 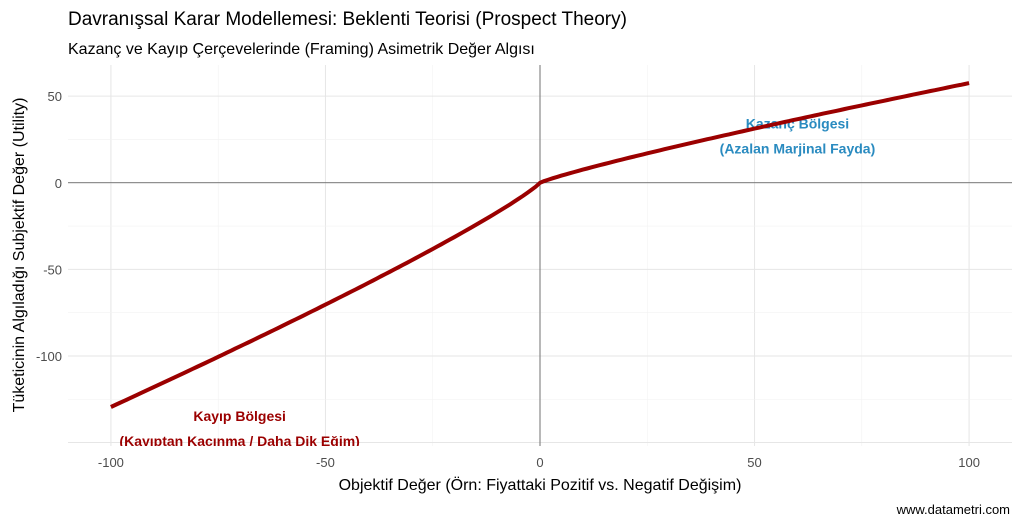 What do you see at coordinates (754, 462) in the screenshot?
I see `x-tick-label: 50` at bounding box center [754, 462].